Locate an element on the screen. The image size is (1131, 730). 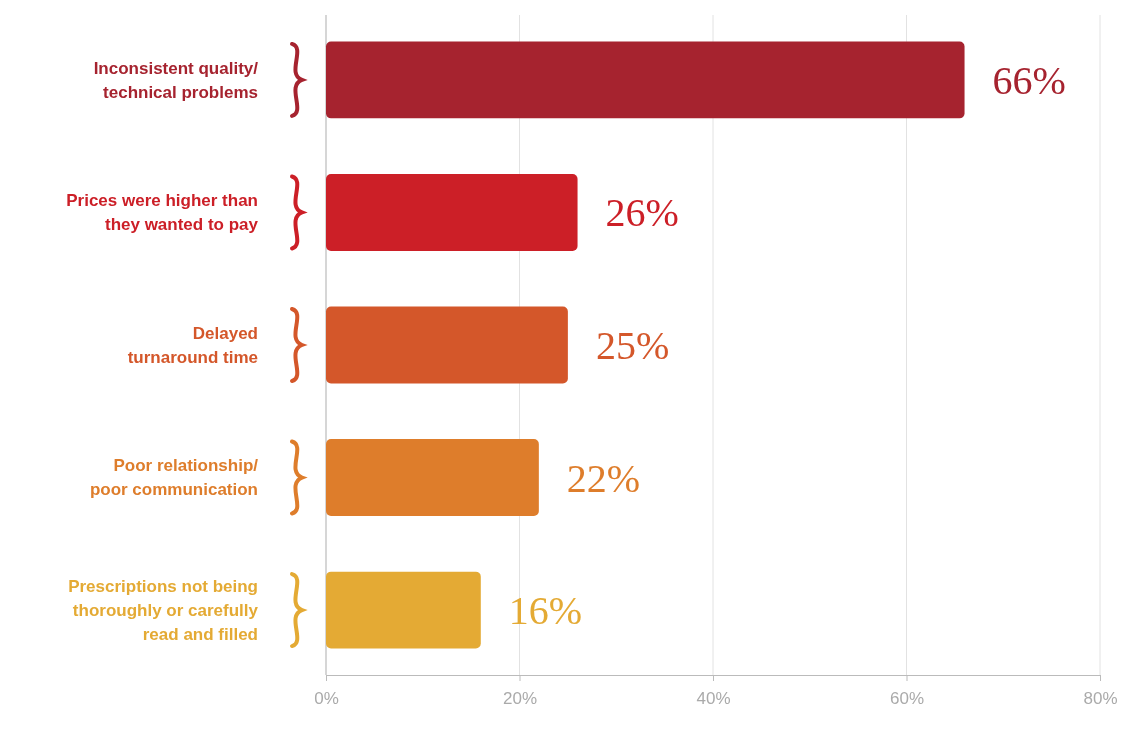
y-tick-label: Prices were higher than they wanted to pay is located at coordinates (162, 213).